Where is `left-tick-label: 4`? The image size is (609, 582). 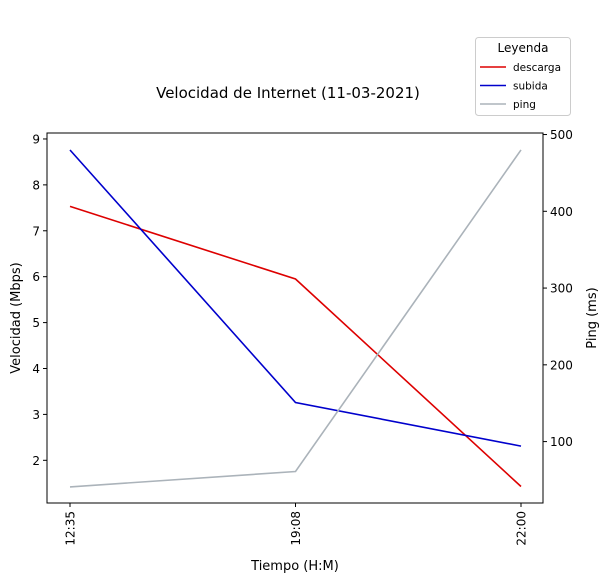
left-tick-label: 4 is located at coordinates (36, 369).